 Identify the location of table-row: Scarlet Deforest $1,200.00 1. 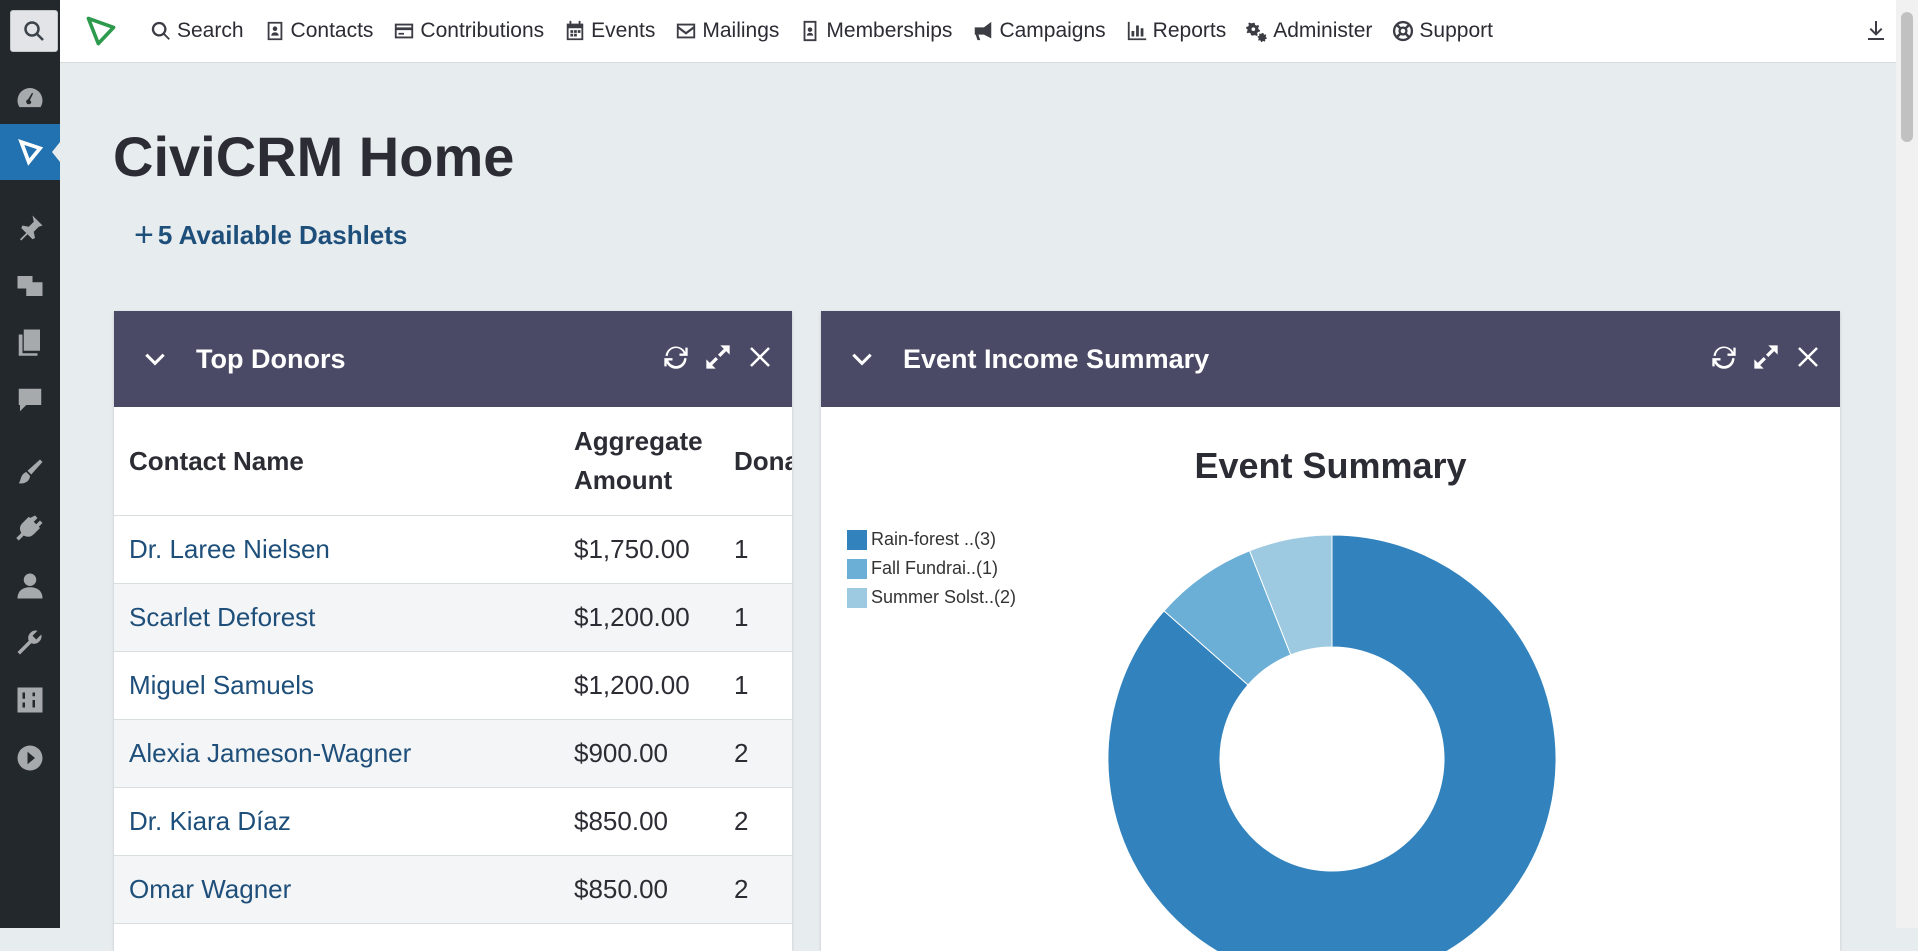
(453, 617).